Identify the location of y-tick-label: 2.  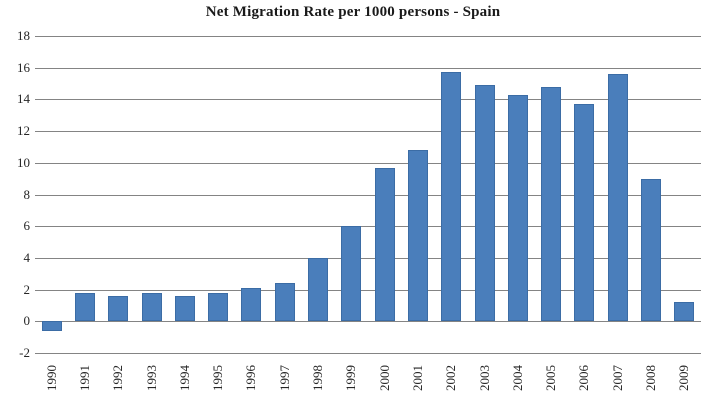
(27, 289).